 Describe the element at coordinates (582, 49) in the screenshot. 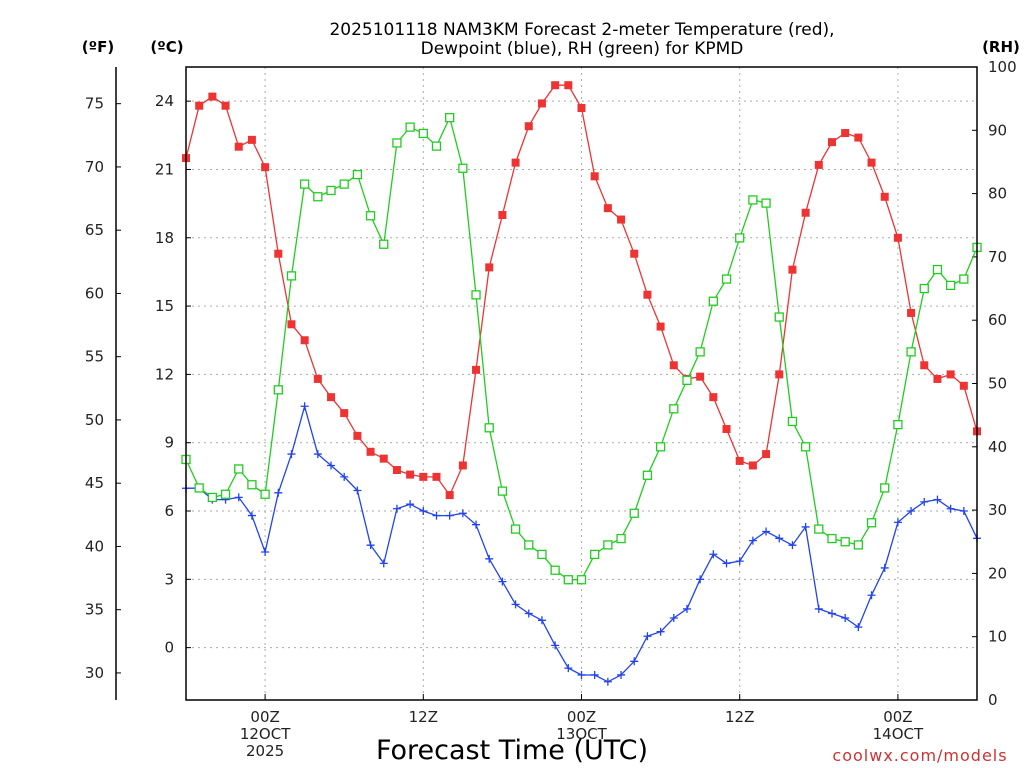

I see `chart-title-line2: Dewpoint (blue), RH (green) for KPMD` at that location.